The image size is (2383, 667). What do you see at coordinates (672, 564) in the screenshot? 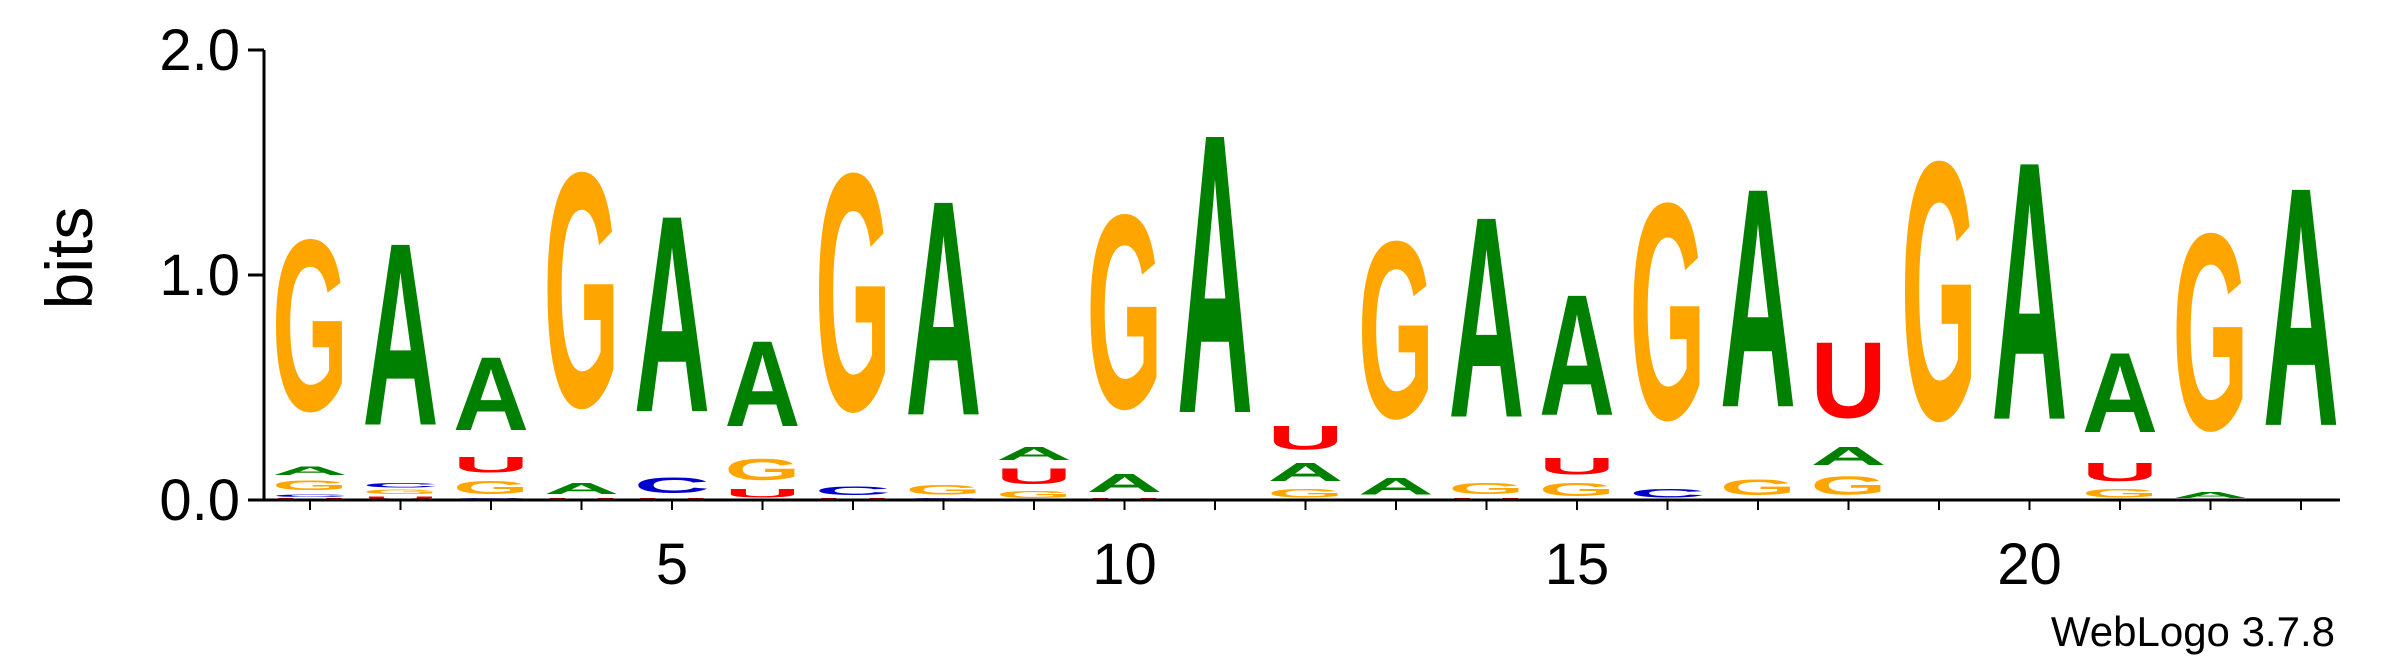
I see `x-tick-label: 5` at bounding box center [672, 564].